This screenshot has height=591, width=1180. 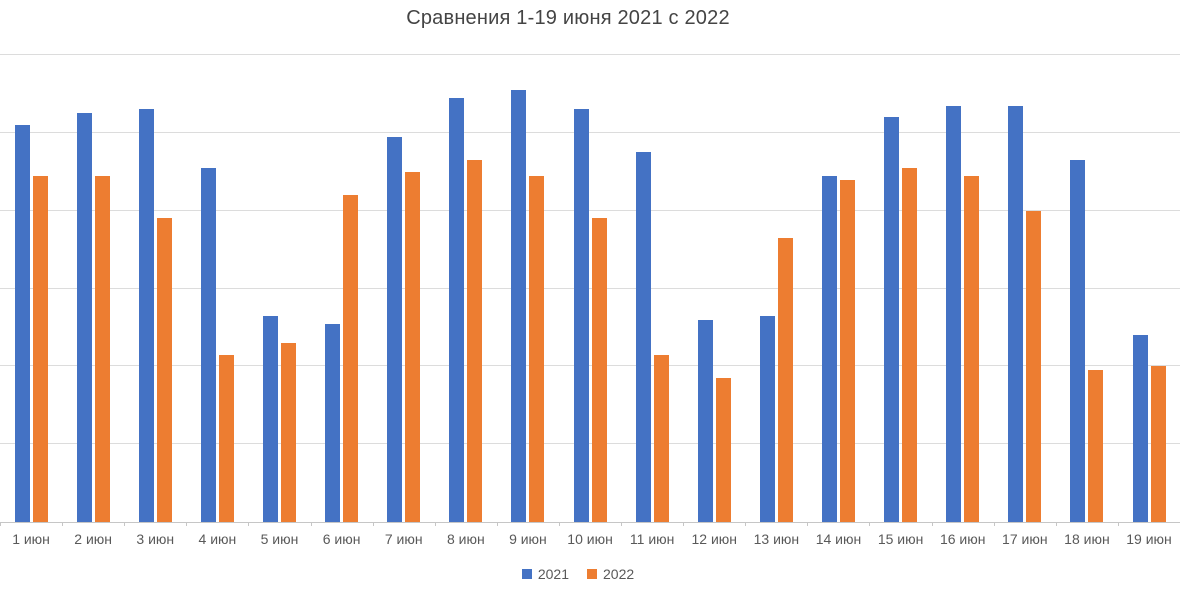 I want to click on bar-2021-11-июн, so click(x=643, y=337).